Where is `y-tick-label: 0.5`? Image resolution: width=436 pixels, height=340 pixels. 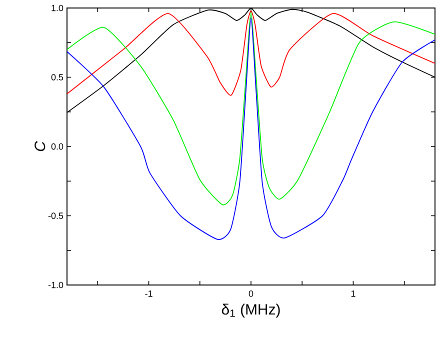
y-tick-label: 0.5 is located at coordinates (57, 77).